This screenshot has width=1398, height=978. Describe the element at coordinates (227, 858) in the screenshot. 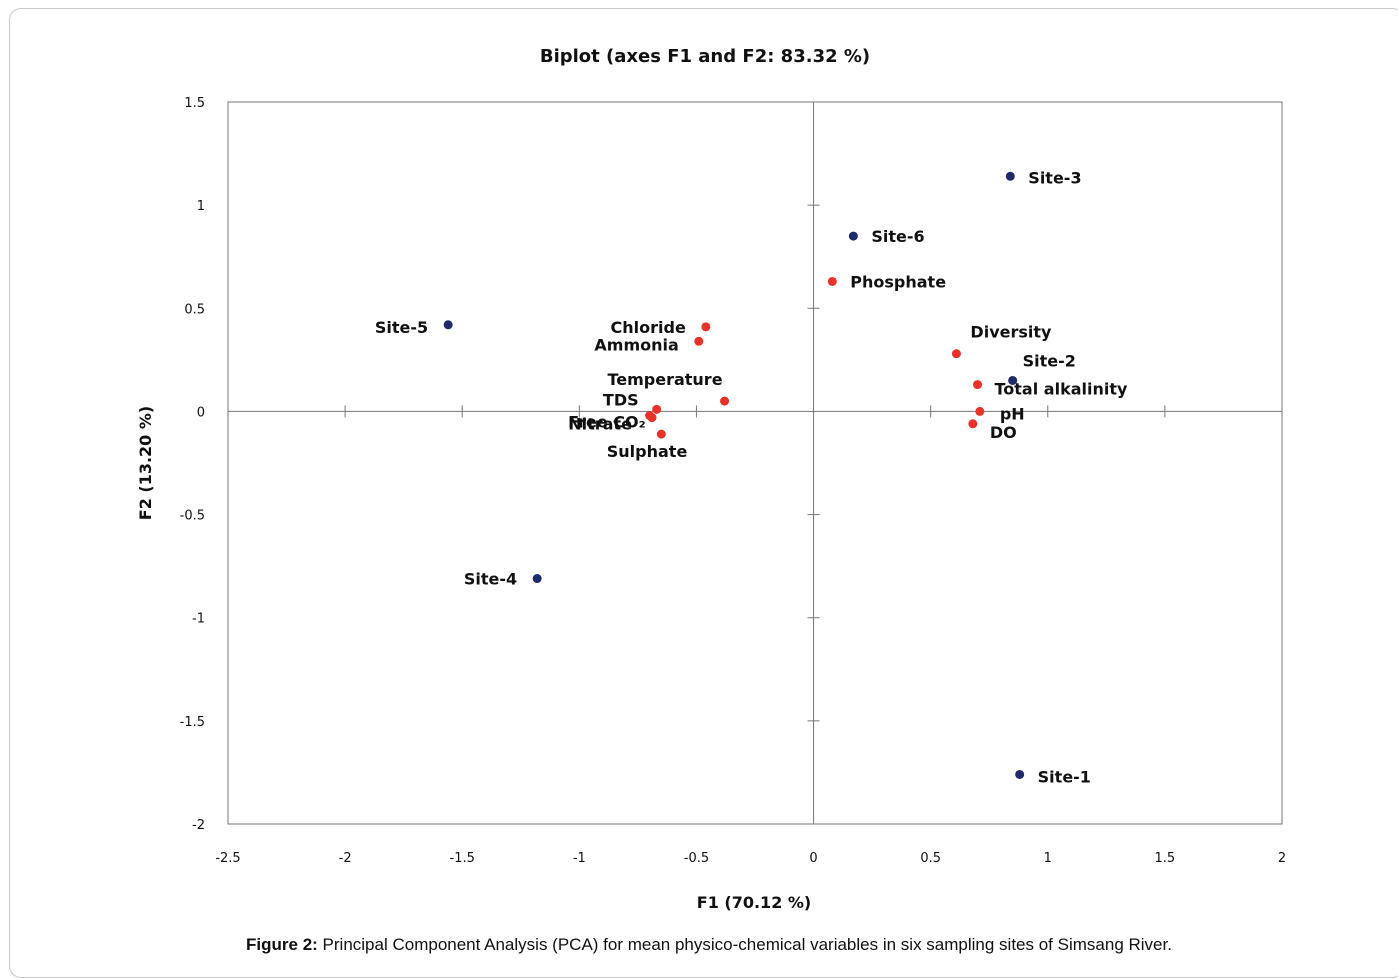

I see `x-tick-label: -2.5` at that location.